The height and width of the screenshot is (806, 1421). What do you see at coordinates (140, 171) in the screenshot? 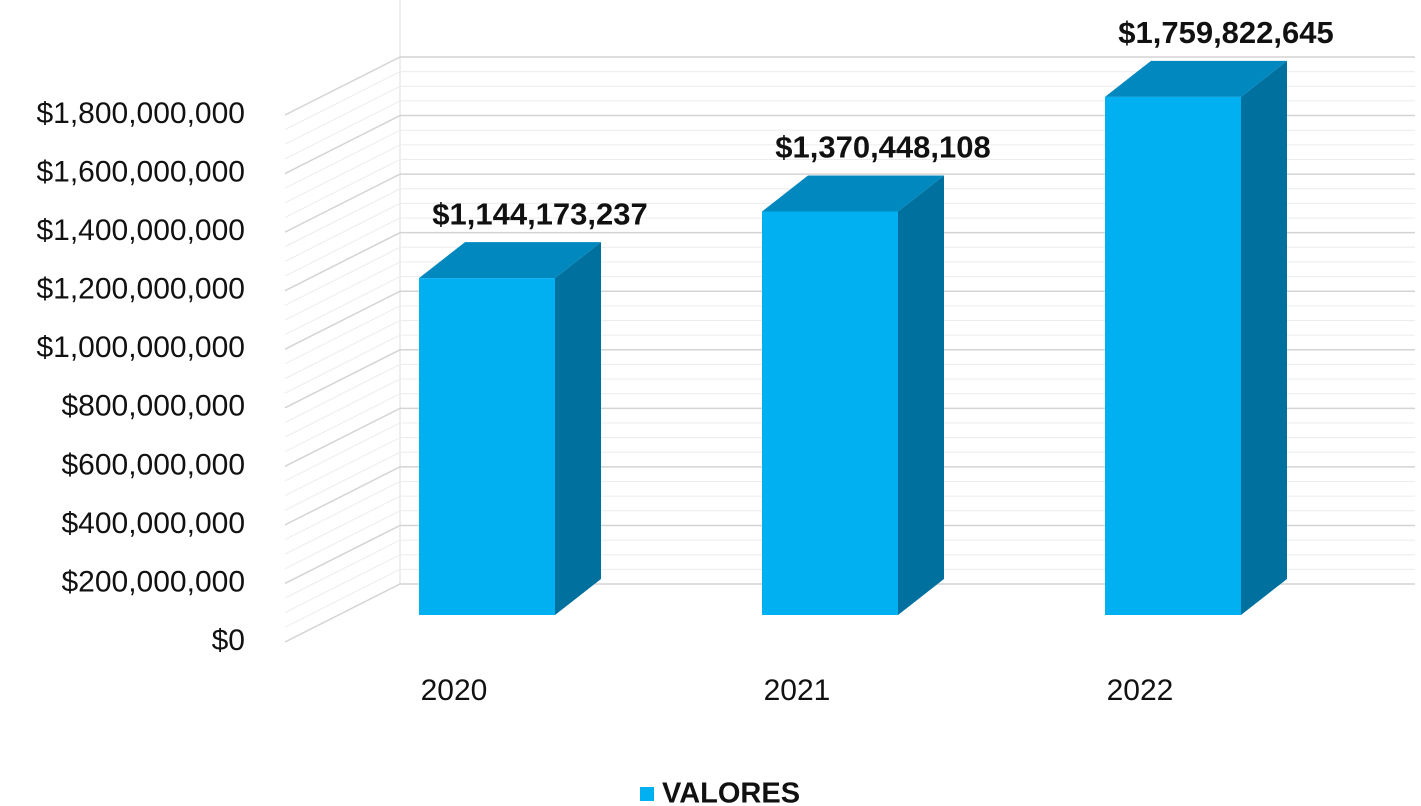
I see `y-tick-label: $1,600,000,000` at bounding box center [140, 171].